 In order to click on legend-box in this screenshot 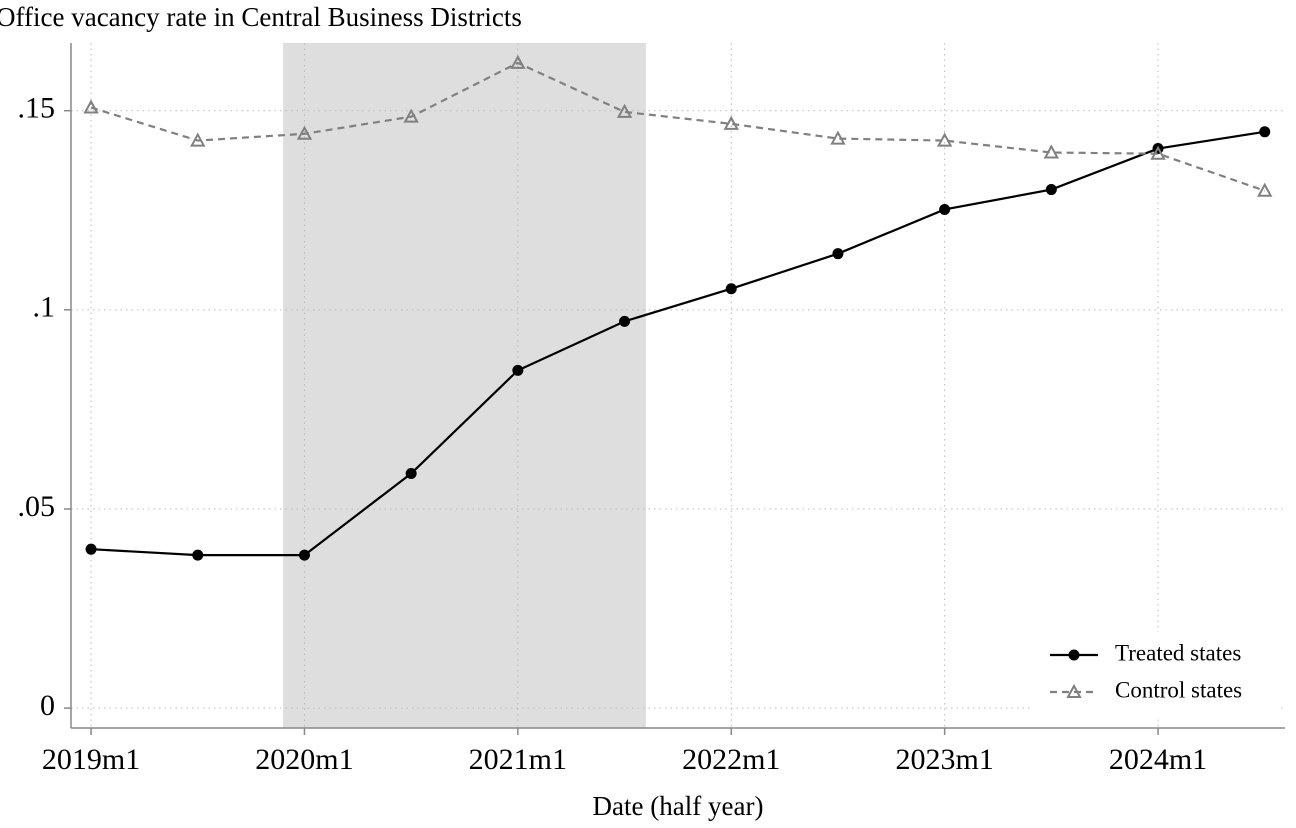, I will do `click(1154, 675)`.